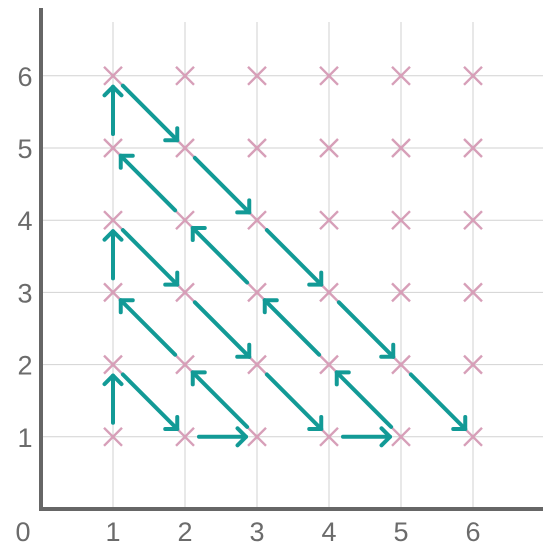 This screenshot has height=548, width=543. I want to click on x-tick-label: 1, so click(112, 532).